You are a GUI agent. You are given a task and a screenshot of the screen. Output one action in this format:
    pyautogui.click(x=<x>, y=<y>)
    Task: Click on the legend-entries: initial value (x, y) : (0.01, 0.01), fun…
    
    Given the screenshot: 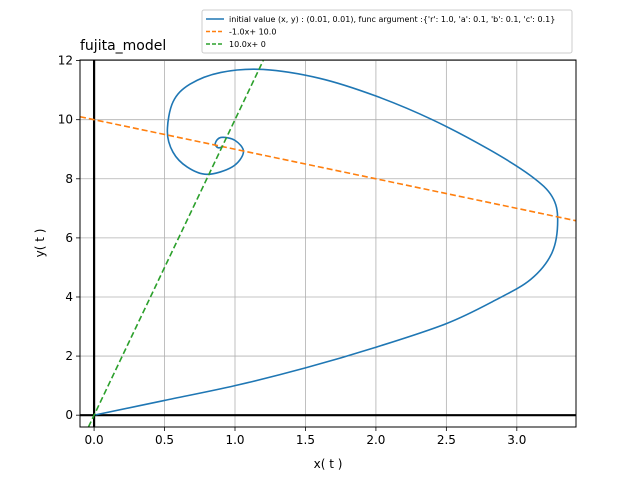 What is the action you would take?
    pyautogui.click(x=380, y=32)
    